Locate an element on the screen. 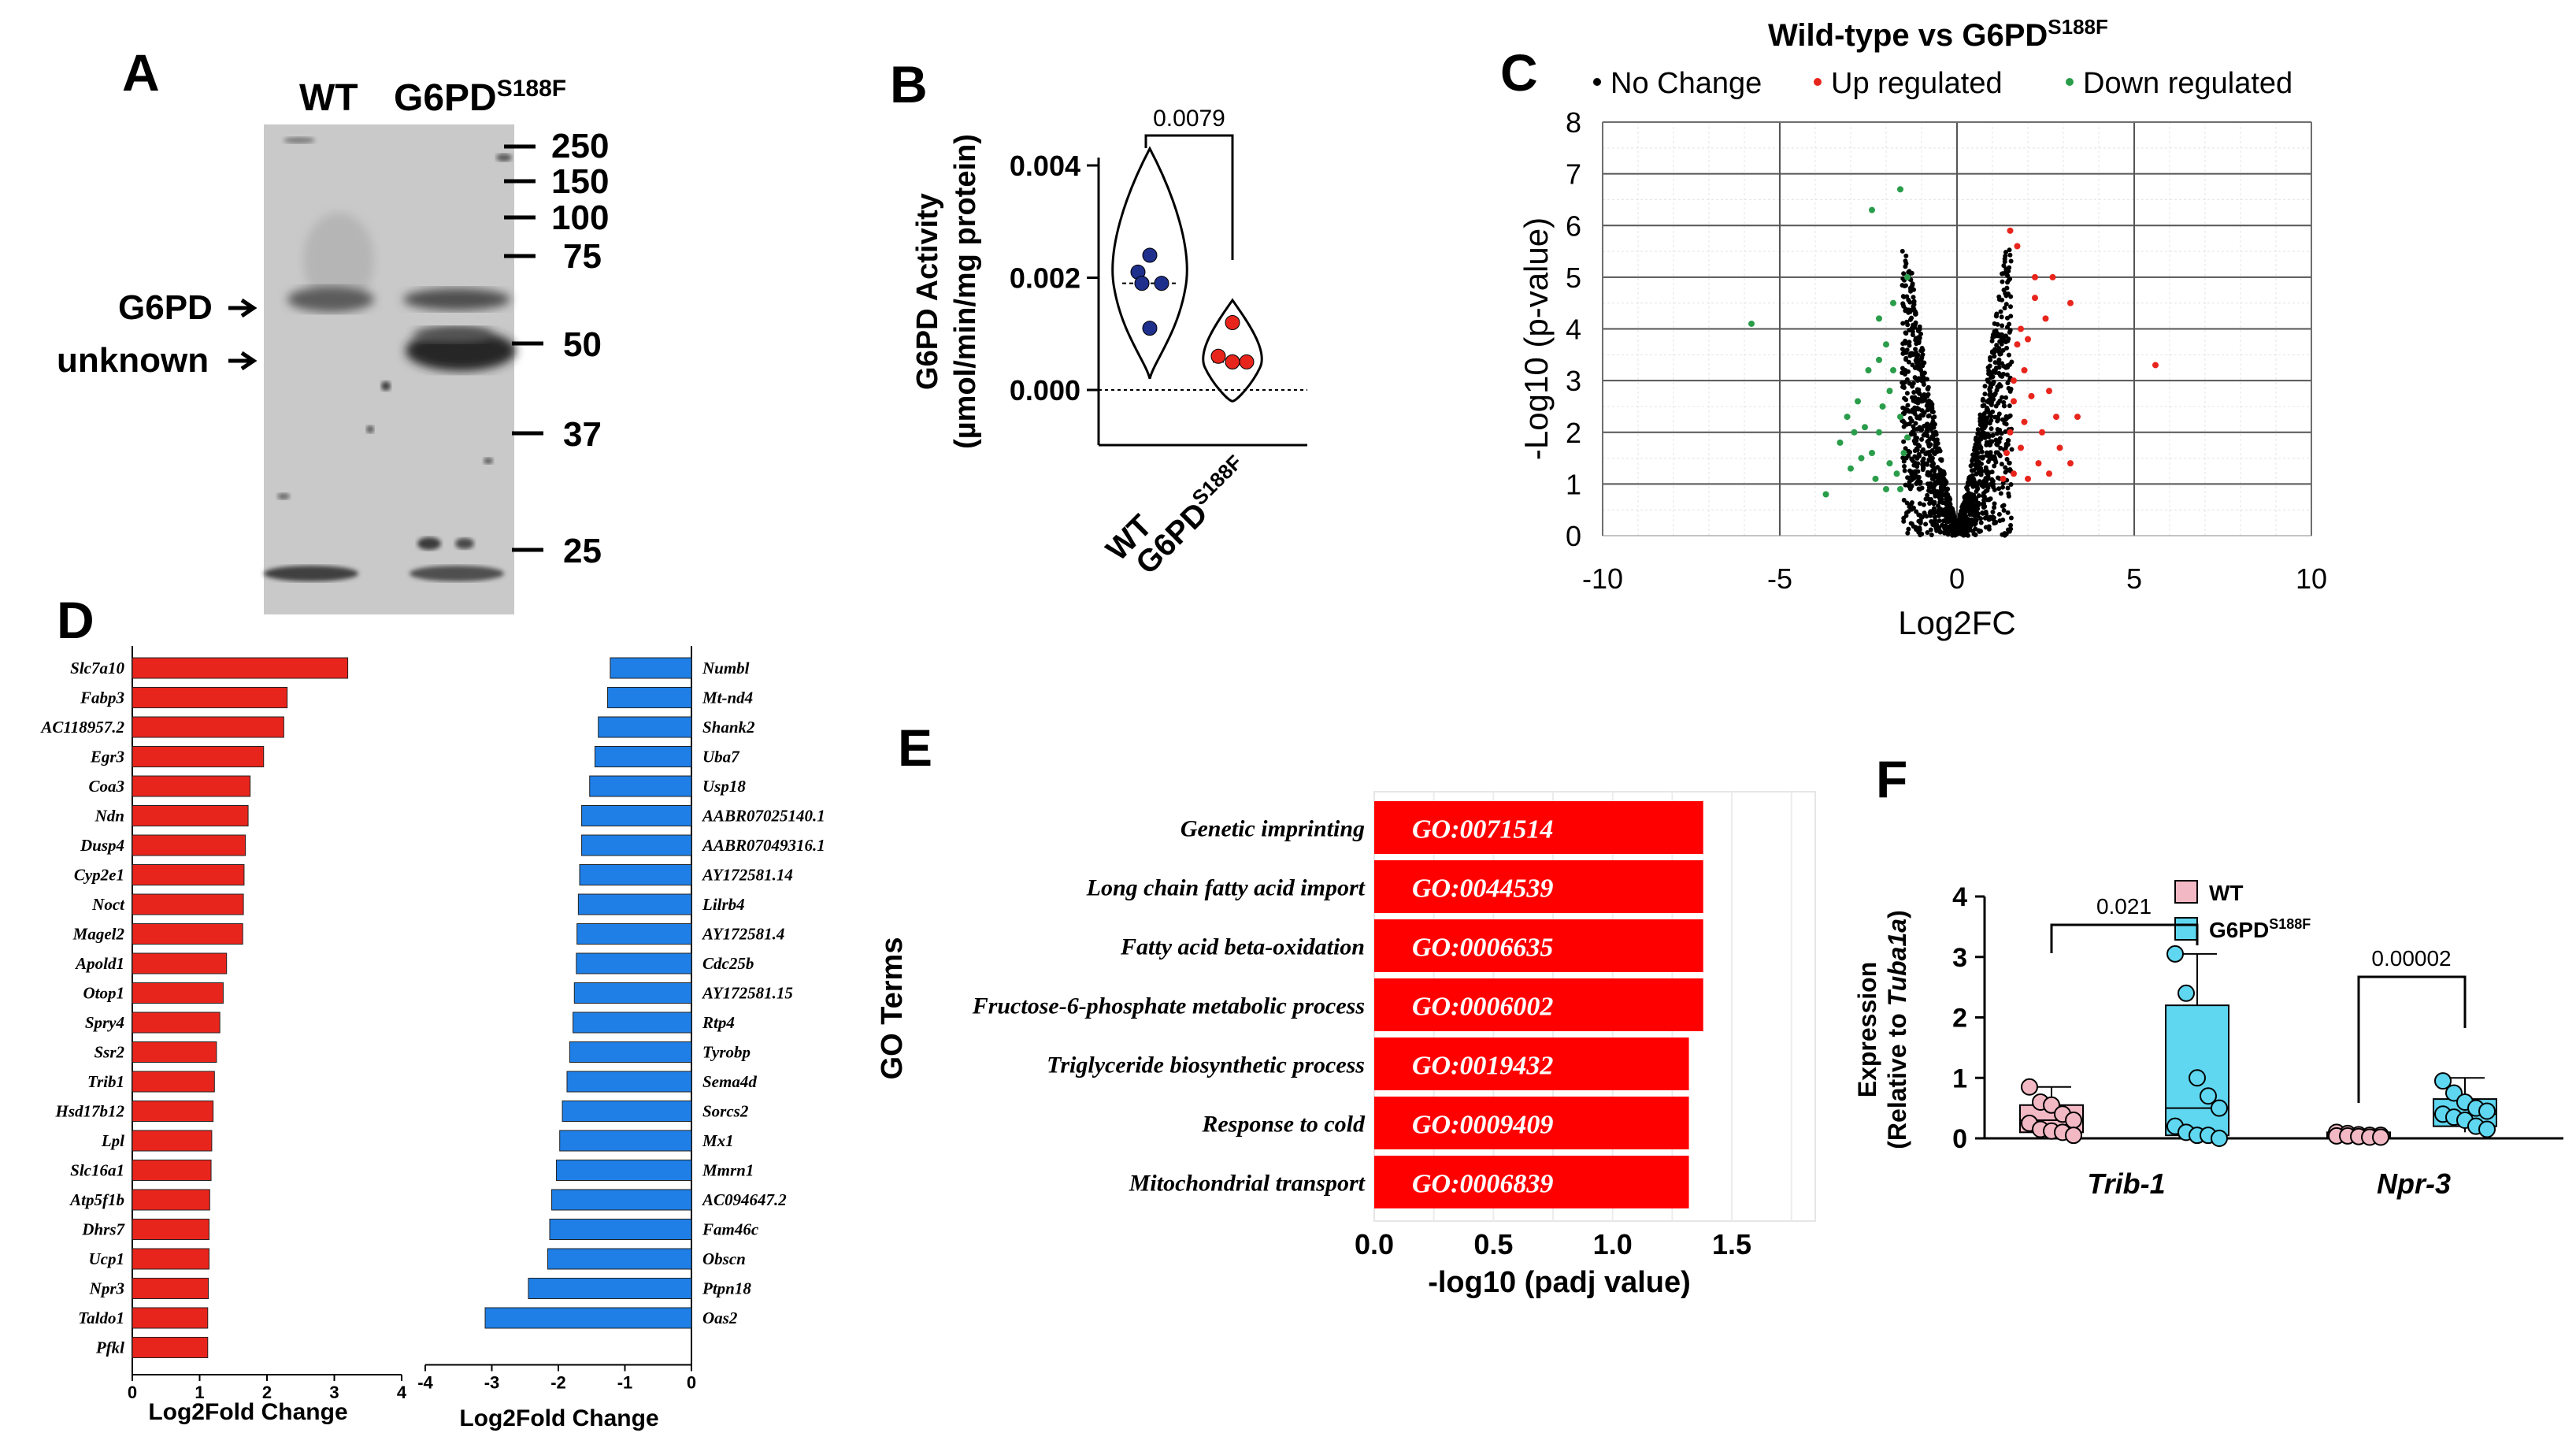  d-up-category: Apold1 is located at coordinates (99, 964).